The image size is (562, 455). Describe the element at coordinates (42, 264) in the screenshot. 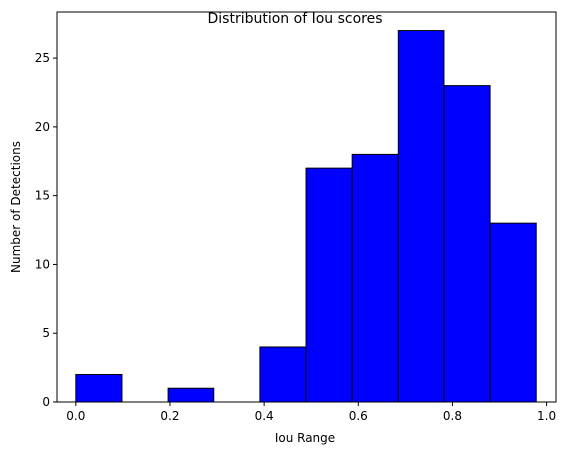

I see `y-tick-label: 10` at that location.